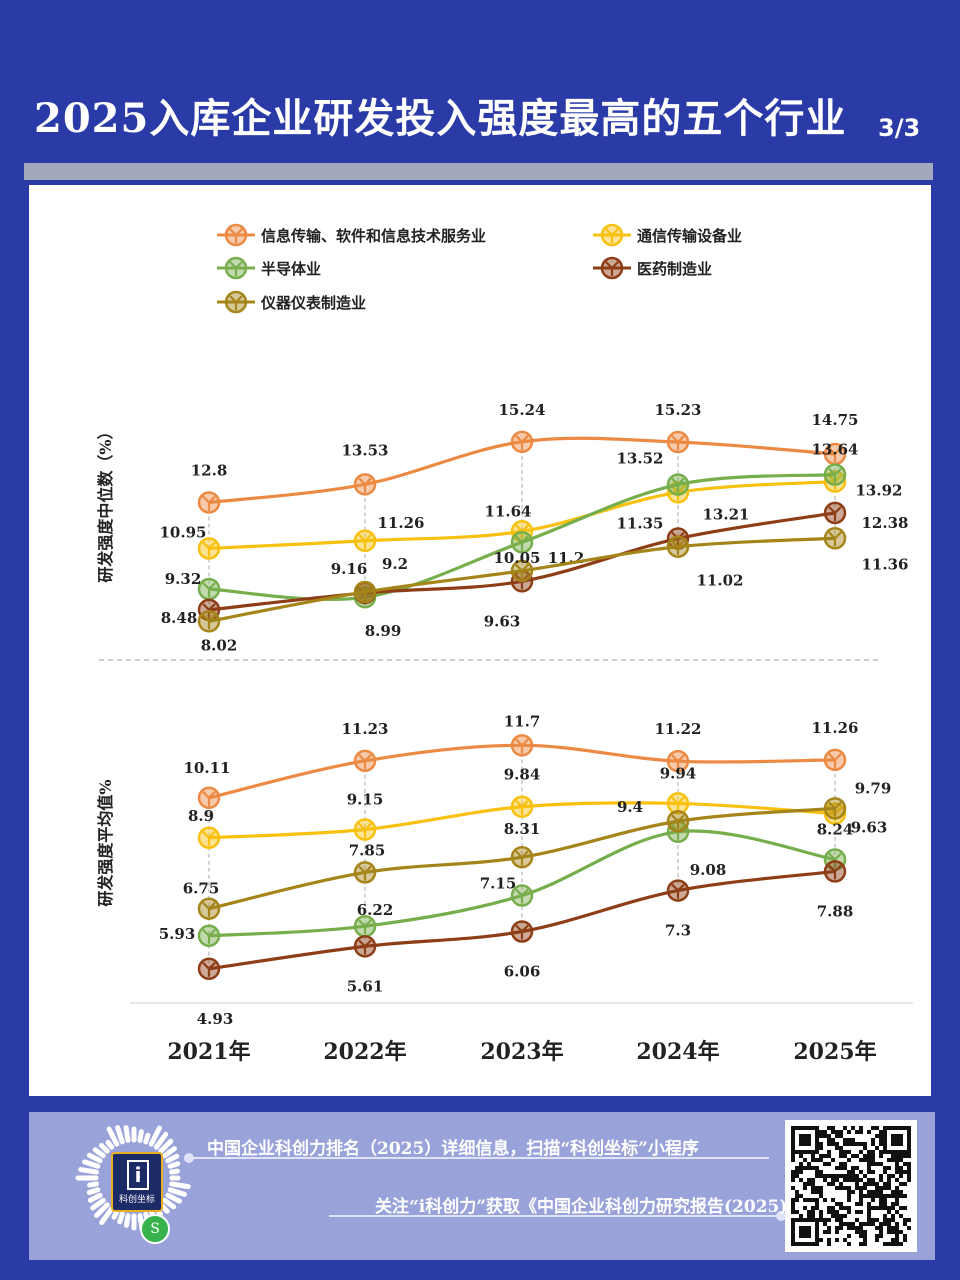  What do you see at coordinates (851, 1186) in the screenshot?
I see `qr-code` at bounding box center [851, 1186].